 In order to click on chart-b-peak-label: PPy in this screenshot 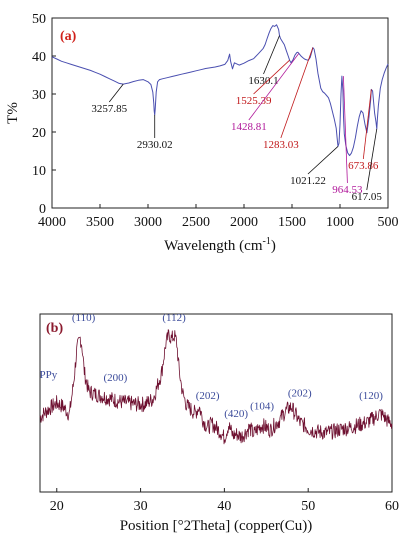, I will do `click(49, 375)`.